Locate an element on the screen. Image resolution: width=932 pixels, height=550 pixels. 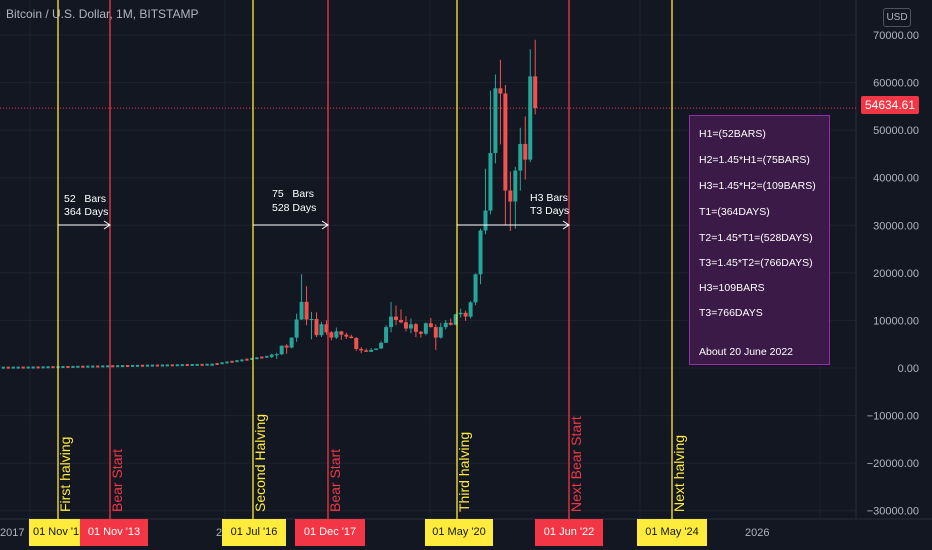
date-tag-next-halving: 01 May '24 is located at coordinates (672, 532).